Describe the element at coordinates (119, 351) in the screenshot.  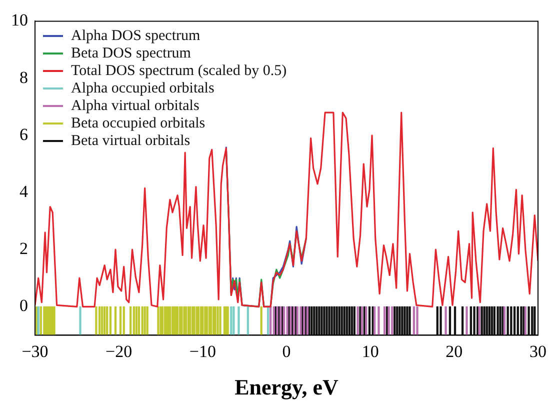
I see `x-tick-label: −20` at that location.